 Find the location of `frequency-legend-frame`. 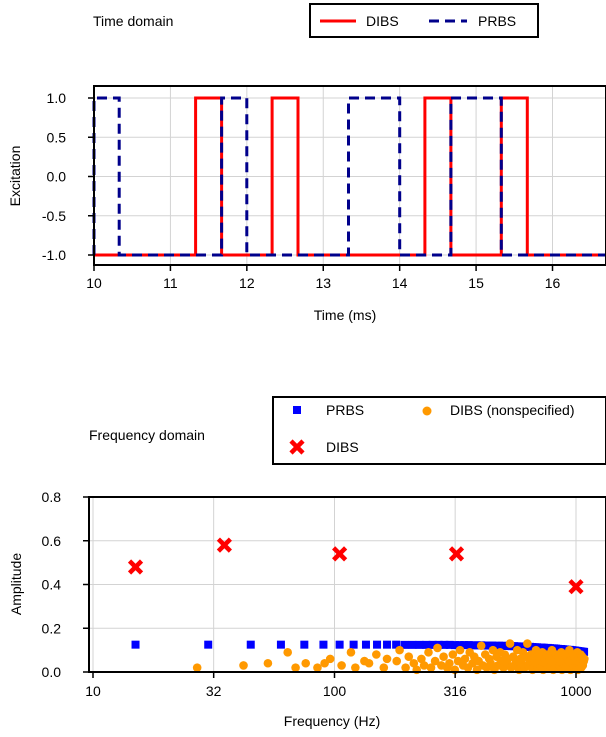

frequency-legend-frame is located at coordinates (439, 430).